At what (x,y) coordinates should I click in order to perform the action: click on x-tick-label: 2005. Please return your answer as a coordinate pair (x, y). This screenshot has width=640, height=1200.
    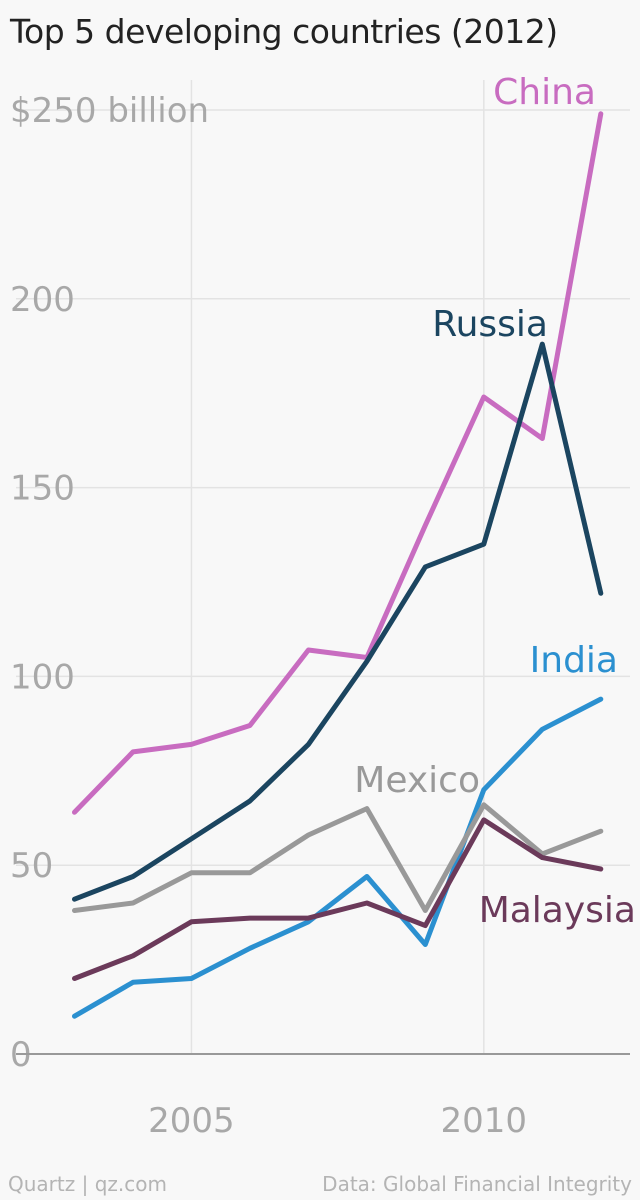
    Looking at the image, I should click on (191, 1121).